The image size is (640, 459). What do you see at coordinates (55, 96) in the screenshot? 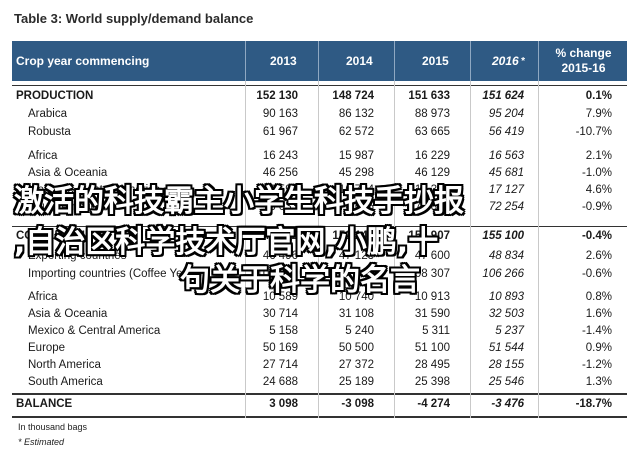
I see `row-label: PRODUCTION` at bounding box center [55, 96].